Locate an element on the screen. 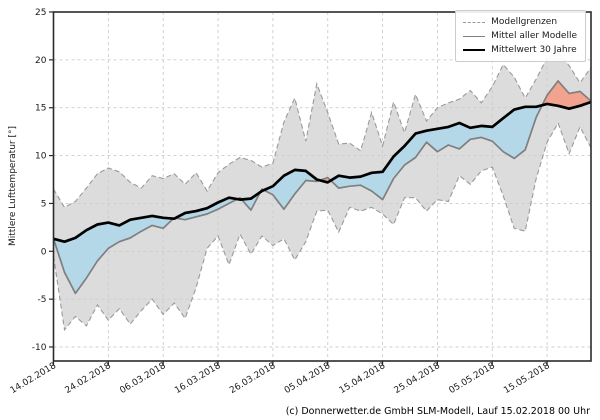 The width and height of the screenshot is (600, 420). x-tick-label: 16.03.2018 is located at coordinates (198, 378).